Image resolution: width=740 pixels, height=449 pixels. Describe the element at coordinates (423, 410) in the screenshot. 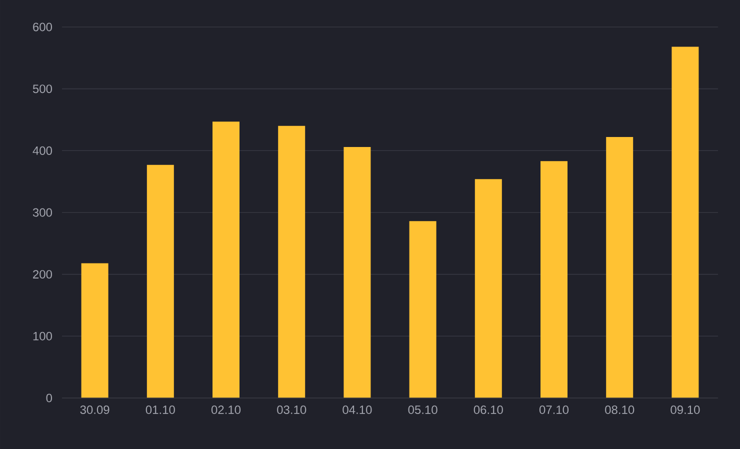

I see `x-tick-label: 05.10` at that location.